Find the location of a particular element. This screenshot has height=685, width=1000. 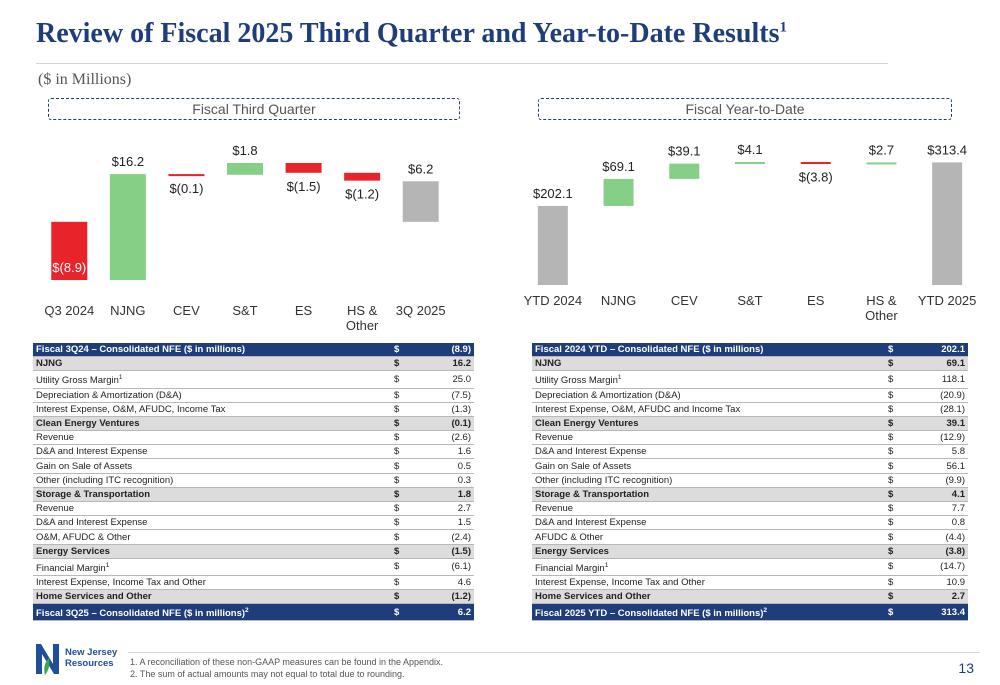

row-value: 69.1 is located at coordinates (941, 364).